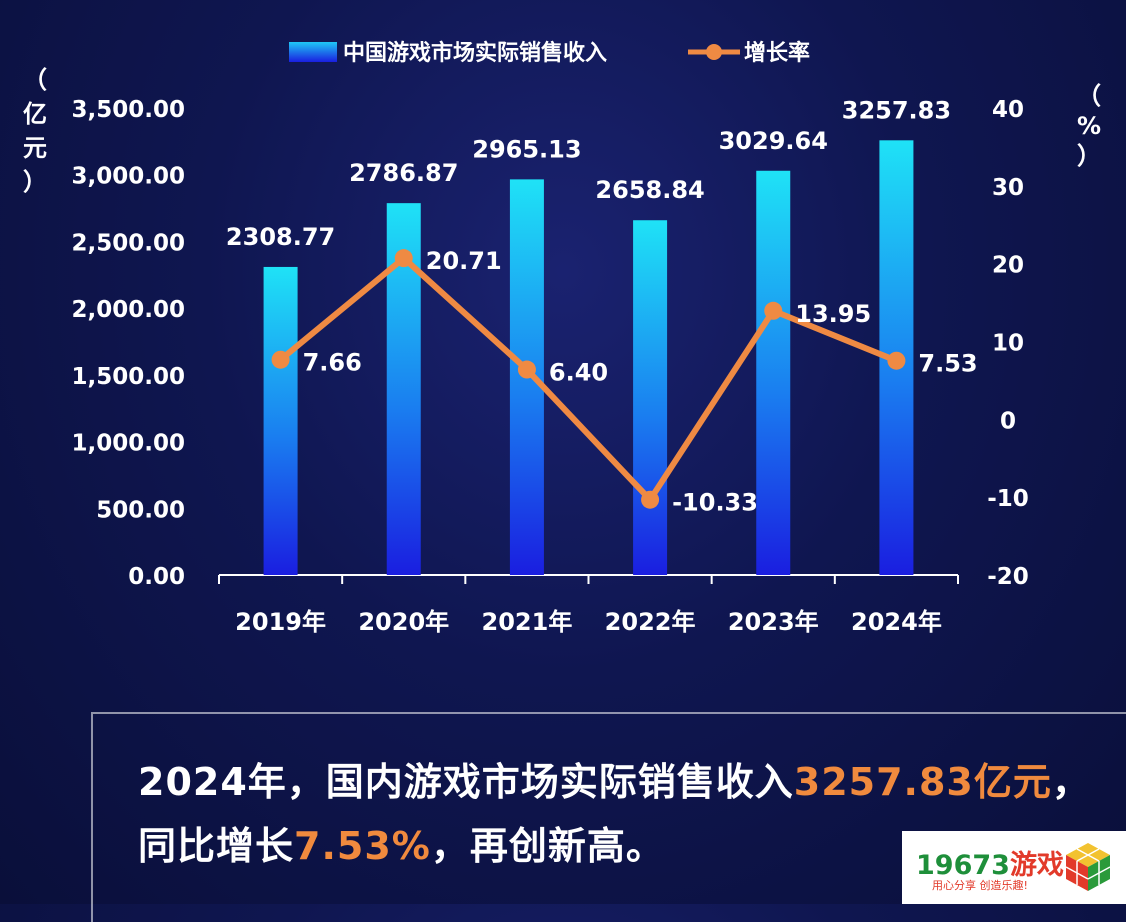  Describe the element at coordinates (156, 577) in the screenshot. I see `y-left-tick-label: 0.00` at that location.